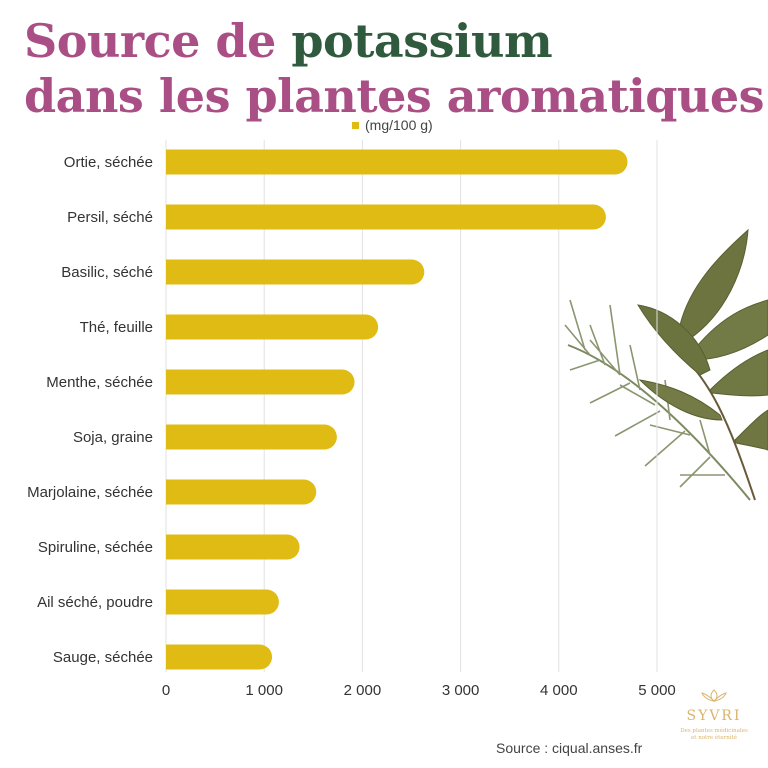 The image size is (768, 768). What do you see at coordinates (569, 748) in the screenshot?
I see `source-note: Source : ciqual.anses.fr` at bounding box center [569, 748].